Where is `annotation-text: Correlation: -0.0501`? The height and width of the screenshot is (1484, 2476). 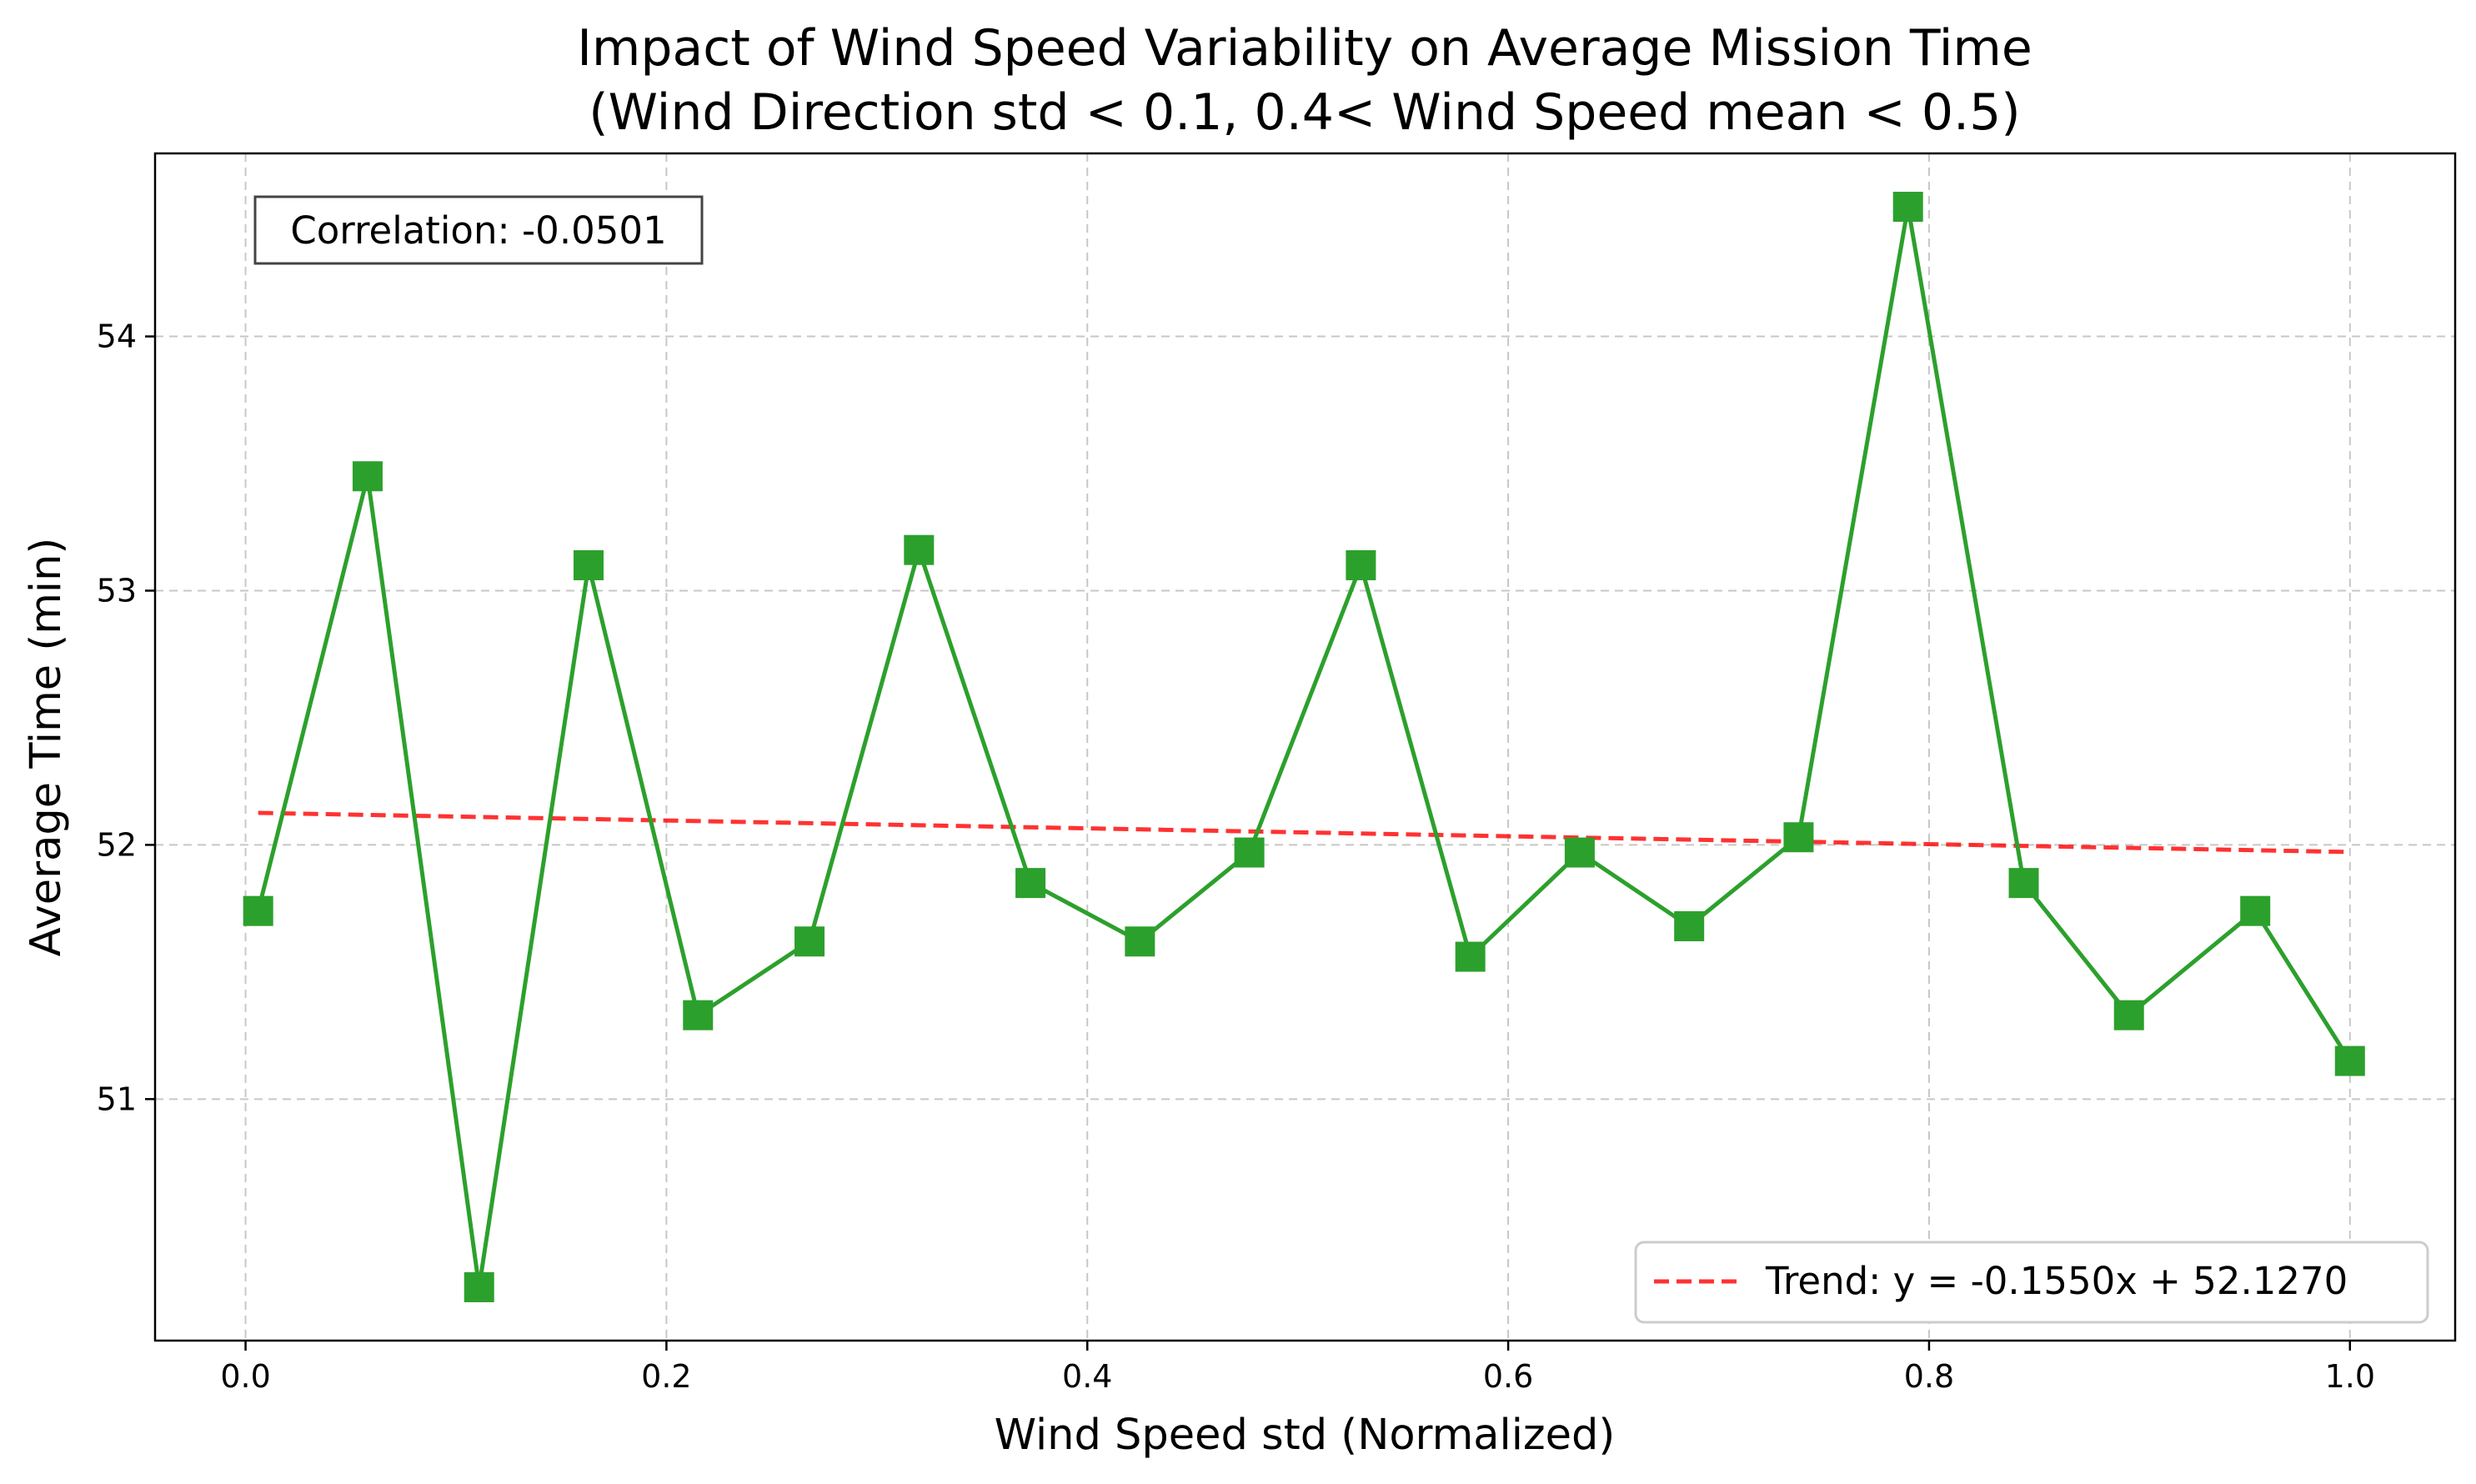
annotation-text: Correlation: -0.0501 is located at coordinates (478, 230).